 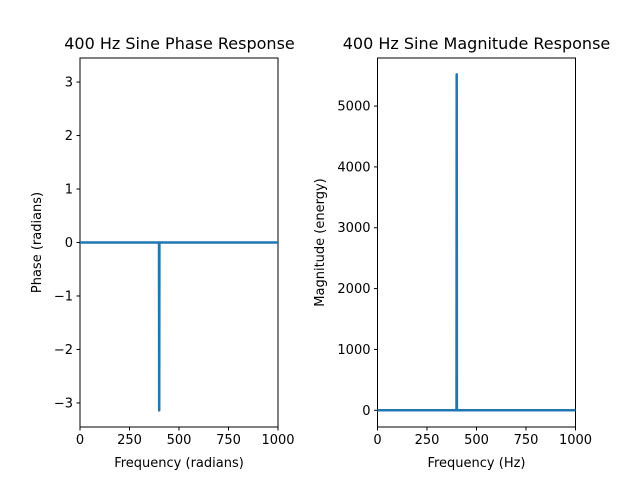 What do you see at coordinates (69, 136) in the screenshot?
I see `phase-y-tick-label: 2` at bounding box center [69, 136].